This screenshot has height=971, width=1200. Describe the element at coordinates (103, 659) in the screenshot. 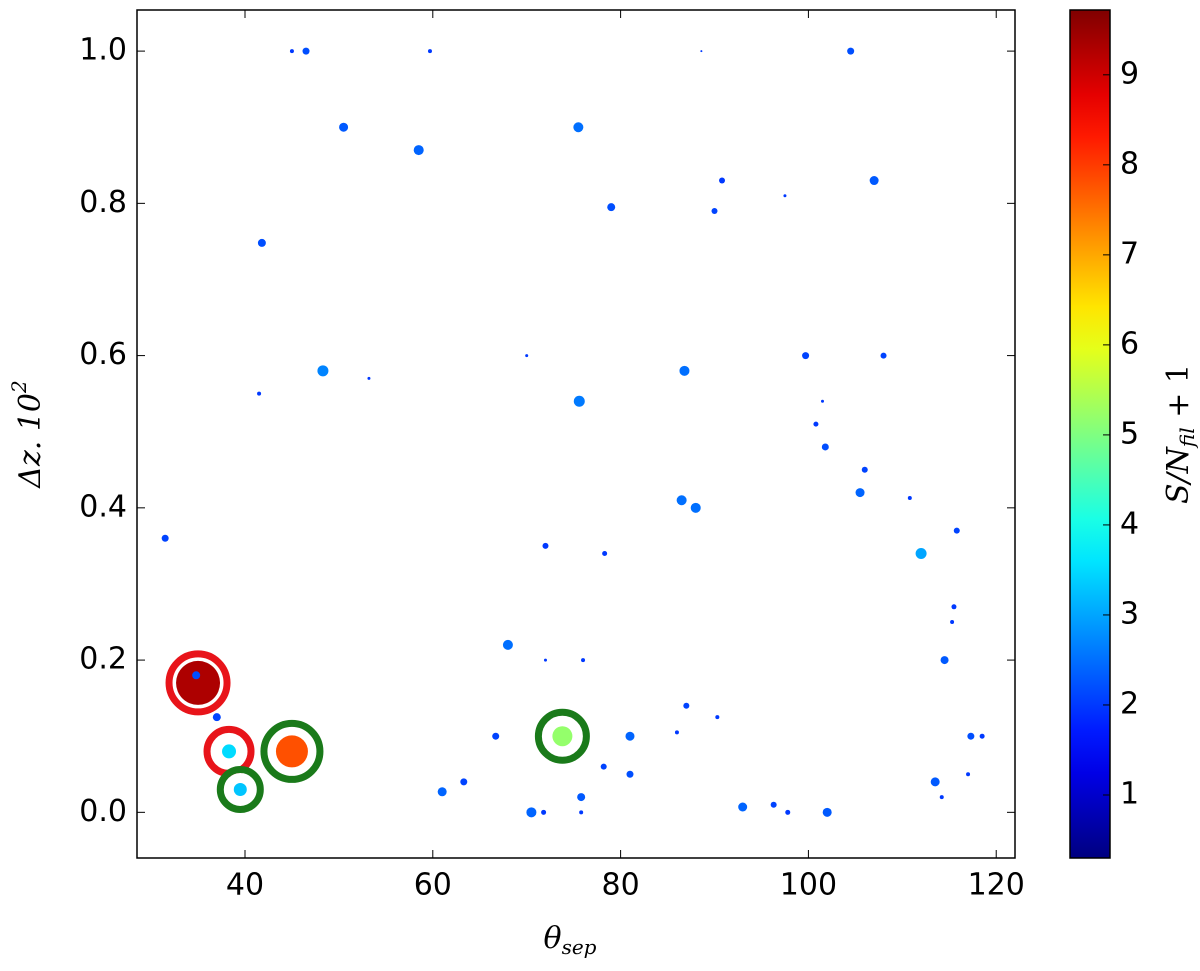

I see `y-tick-label: 0.2` at that location.